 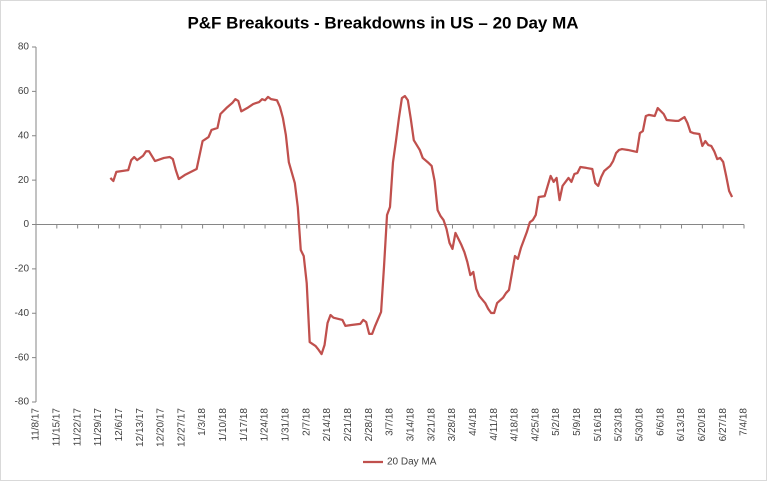 What do you see at coordinates (598, 425) in the screenshot?
I see `x-tick-label: 5/16/18` at bounding box center [598, 425].